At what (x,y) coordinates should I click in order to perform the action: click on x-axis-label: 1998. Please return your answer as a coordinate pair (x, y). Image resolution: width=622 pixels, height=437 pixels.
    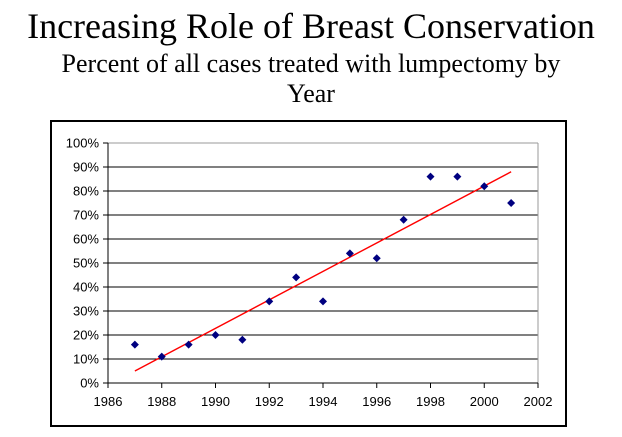
    Looking at the image, I should click on (430, 401).